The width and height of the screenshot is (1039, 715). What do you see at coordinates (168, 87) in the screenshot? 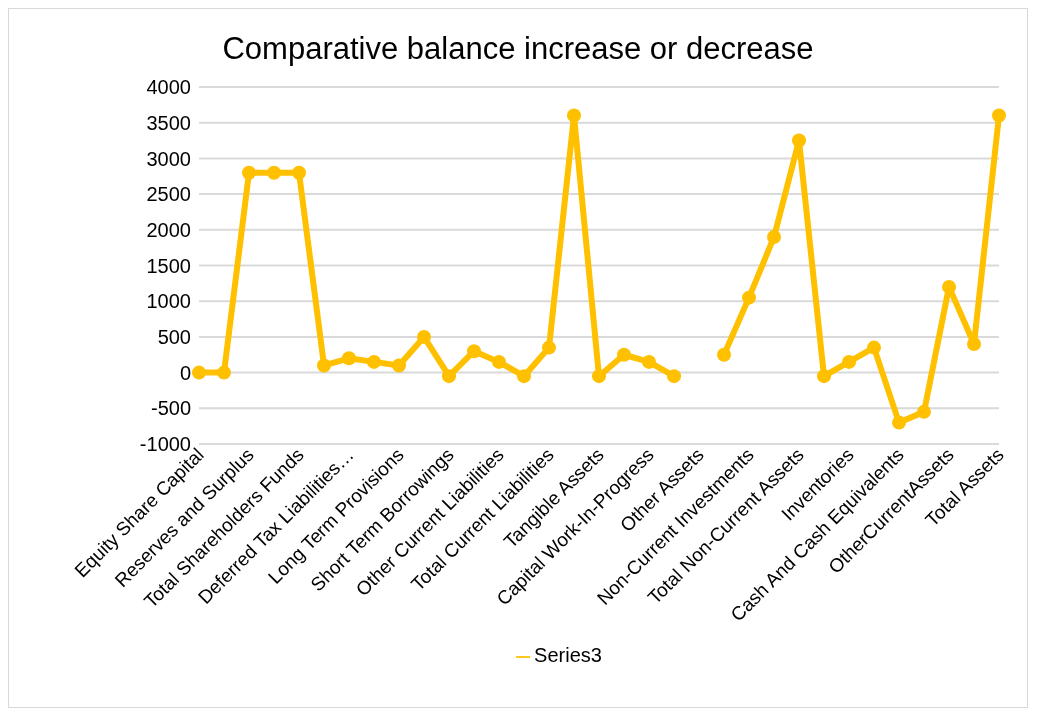
I see `y-tick-label: 4000` at bounding box center [168, 87].